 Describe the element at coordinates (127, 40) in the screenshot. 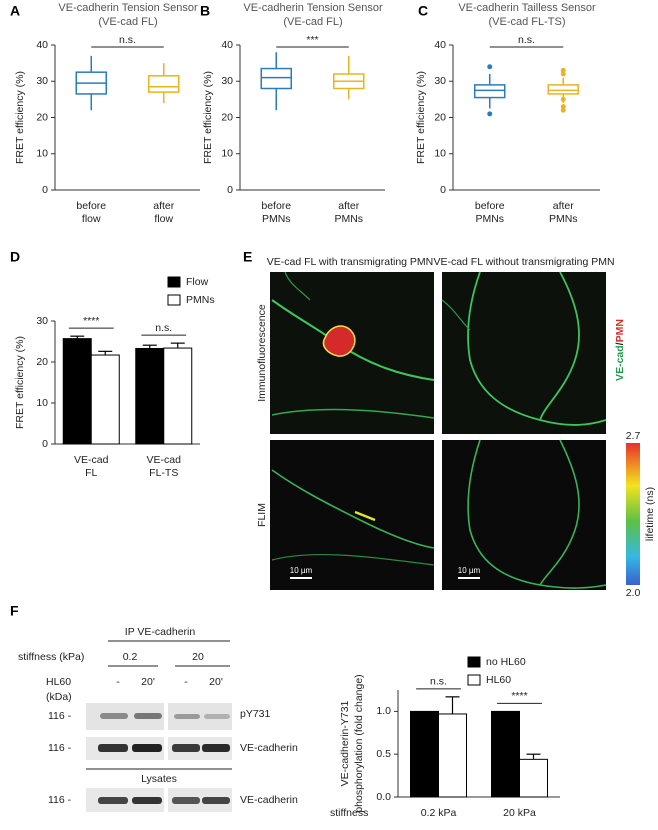

I see `significance-label: n.s.` at that location.